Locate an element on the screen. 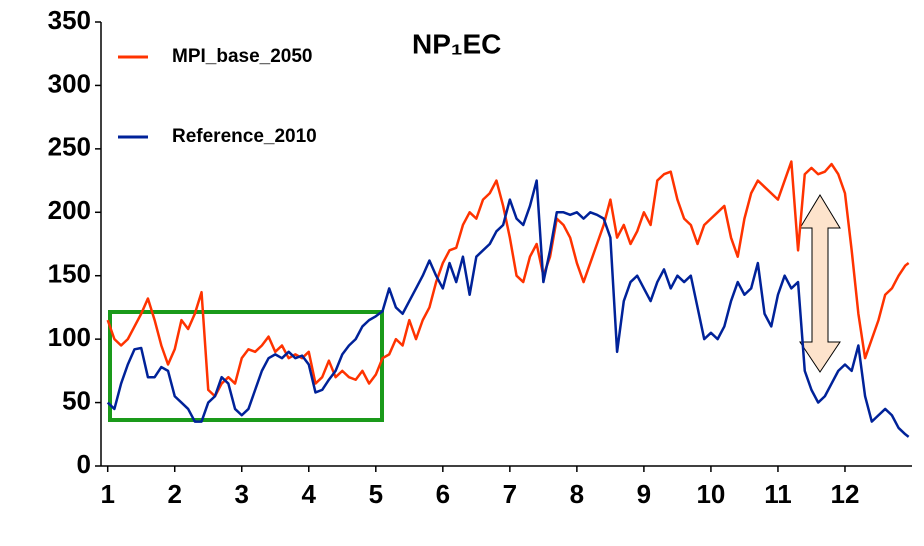  highlight-box is located at coordinates (246, 366).